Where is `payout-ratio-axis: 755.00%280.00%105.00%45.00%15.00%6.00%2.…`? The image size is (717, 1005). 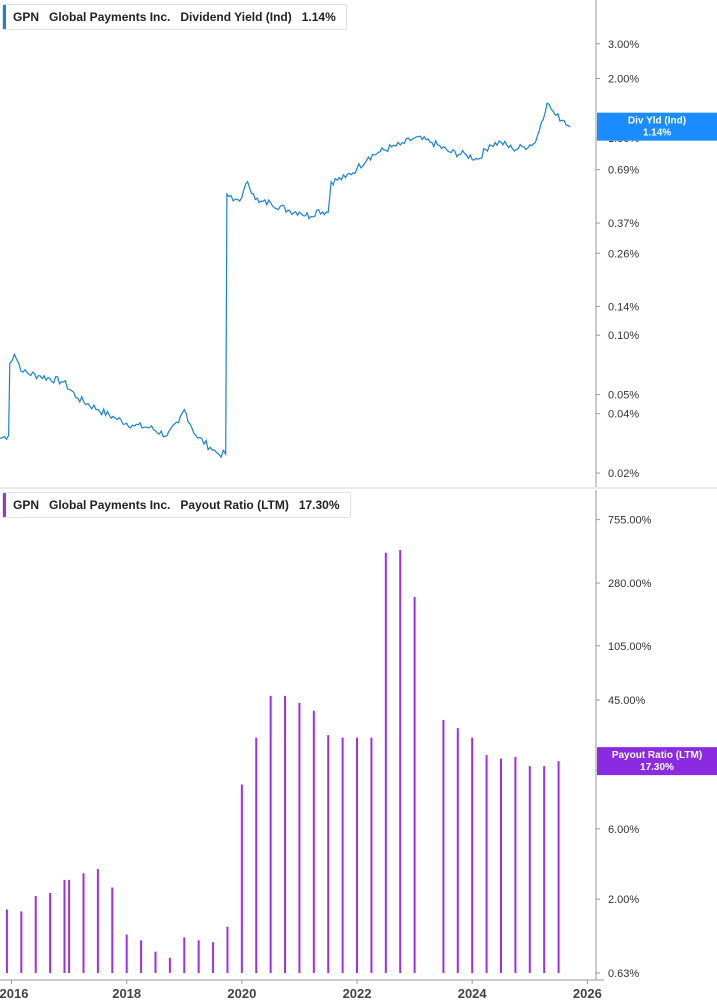 payout-ratio-axis: 755.00%280.00%105.00%45.00%15.00%6.00%2.… is located at coordinates (623, 735).